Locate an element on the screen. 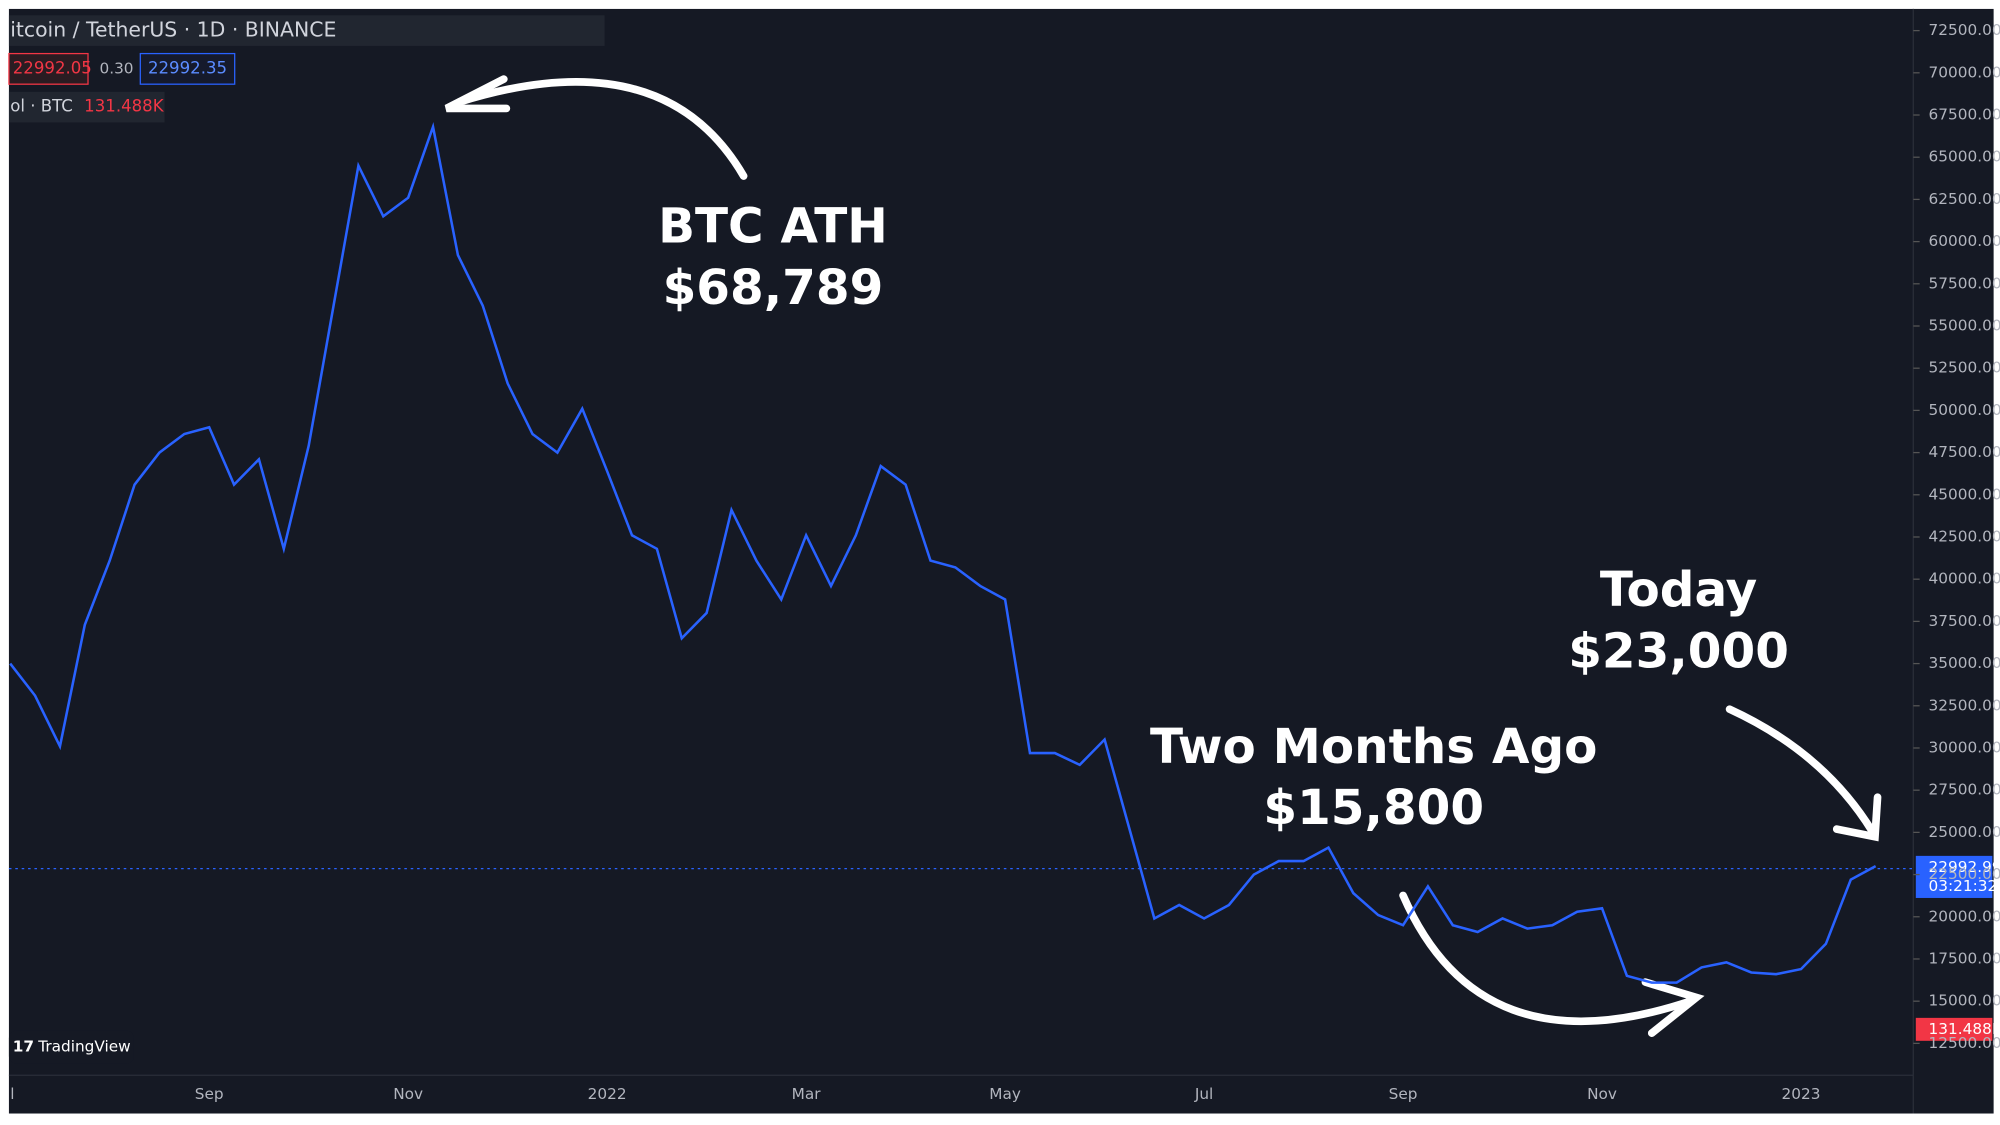  annotation: $68,789 is located at coordinates (773, 288).